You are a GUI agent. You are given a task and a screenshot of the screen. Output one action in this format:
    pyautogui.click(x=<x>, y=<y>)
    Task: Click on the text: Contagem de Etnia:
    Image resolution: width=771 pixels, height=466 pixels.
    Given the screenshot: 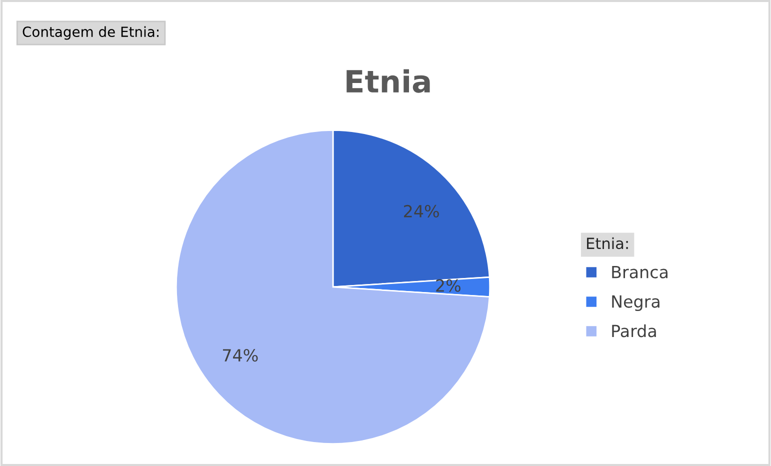 What is the action you would take?
    pyautogui.click(x=90, y=33)
    